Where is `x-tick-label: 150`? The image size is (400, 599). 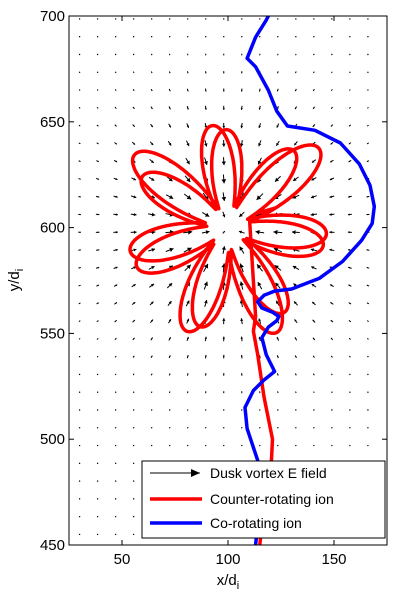 x-tick-label: 150 is located at coordinates (333, 559).